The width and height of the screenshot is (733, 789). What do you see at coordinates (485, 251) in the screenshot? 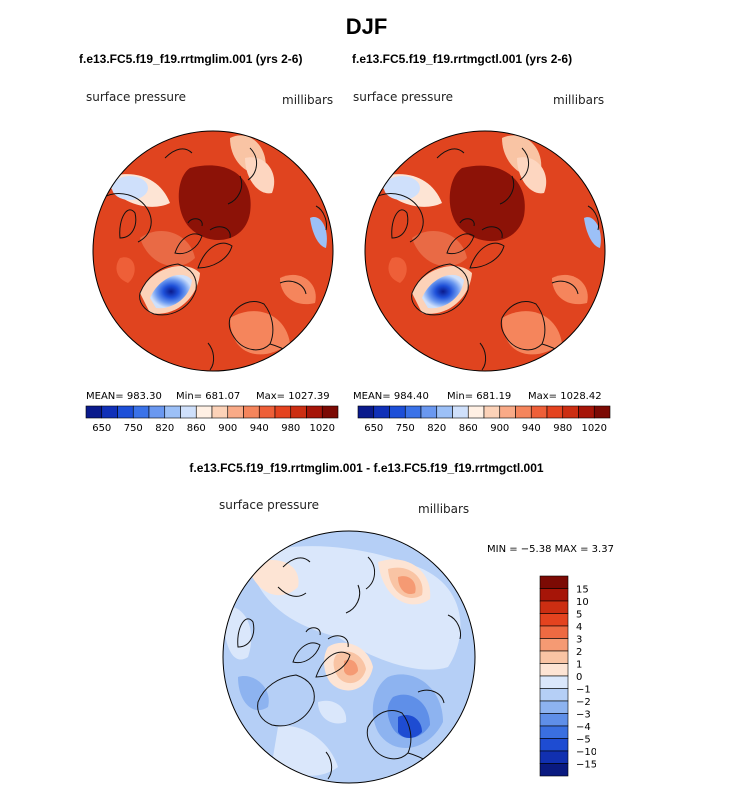
I see `map-case-b` at bounding box center [485, 251].